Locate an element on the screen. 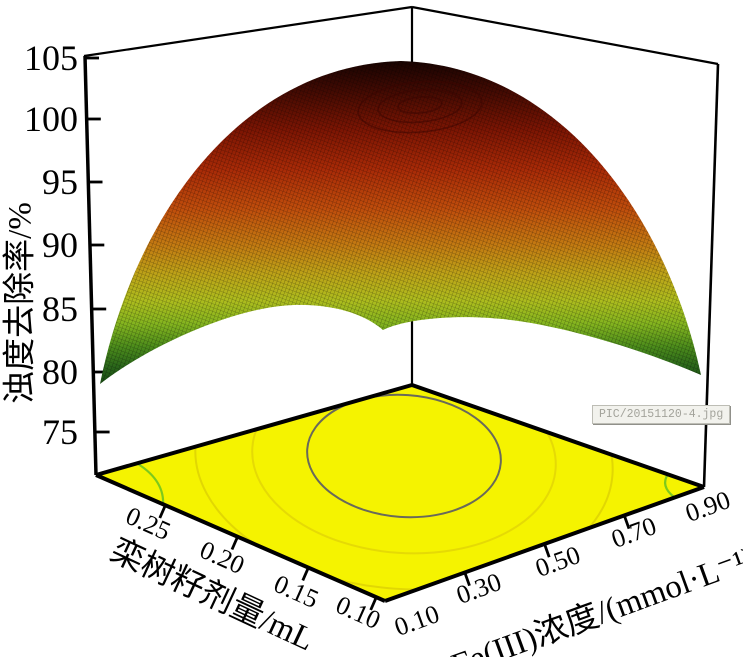 The image size is (743, 657). floor-contour-green-arc-left is located at coordinates (151, 485).